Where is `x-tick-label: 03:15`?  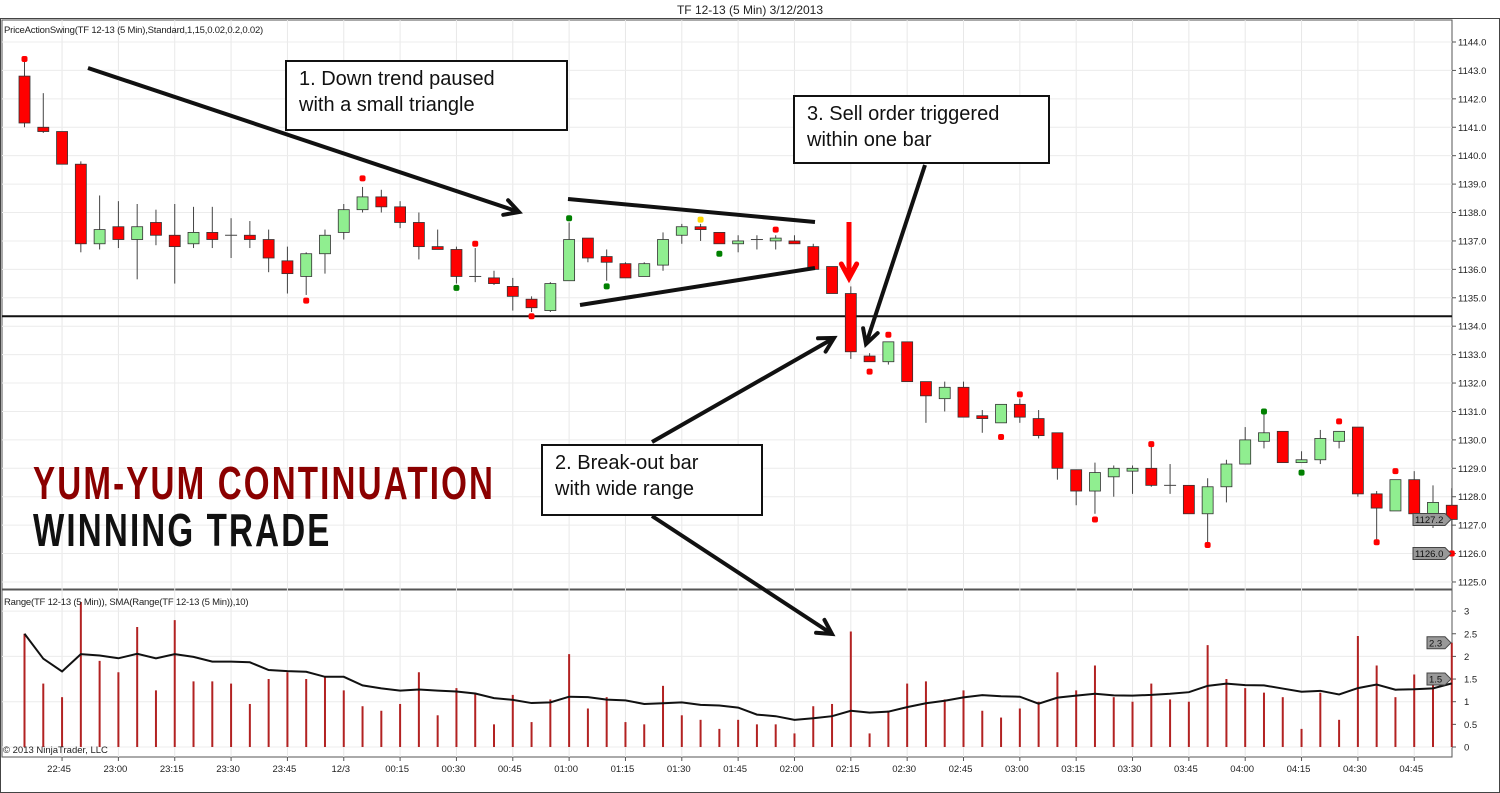 x-tick-label: 03:15 is located at coordinates (1073, 769).